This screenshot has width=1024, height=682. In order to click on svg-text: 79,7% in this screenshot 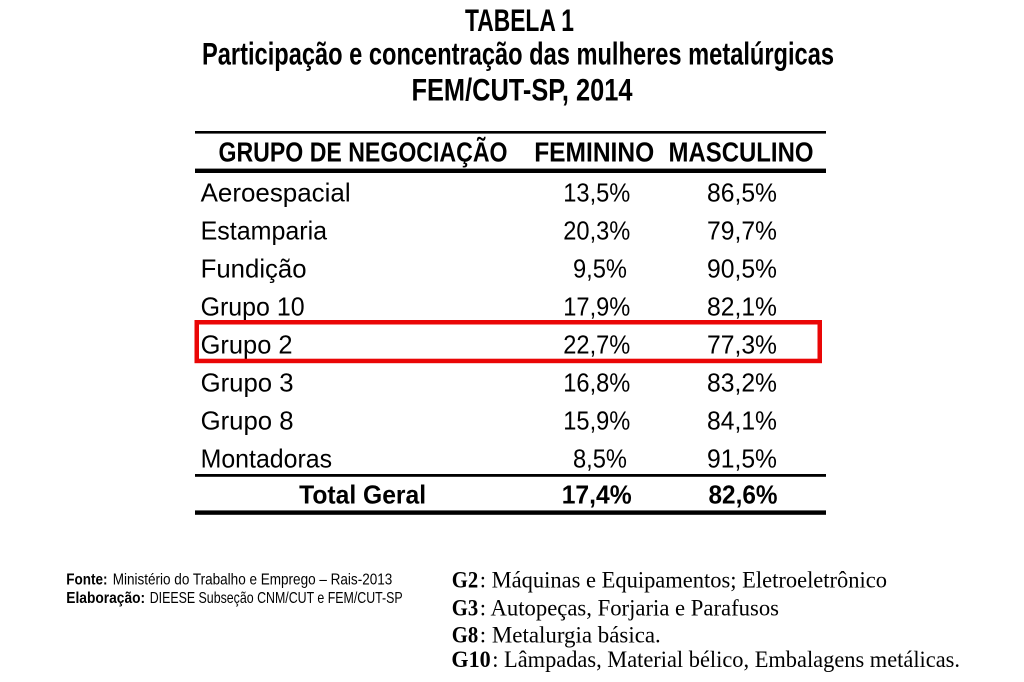, I will do `click(742, 231)`.